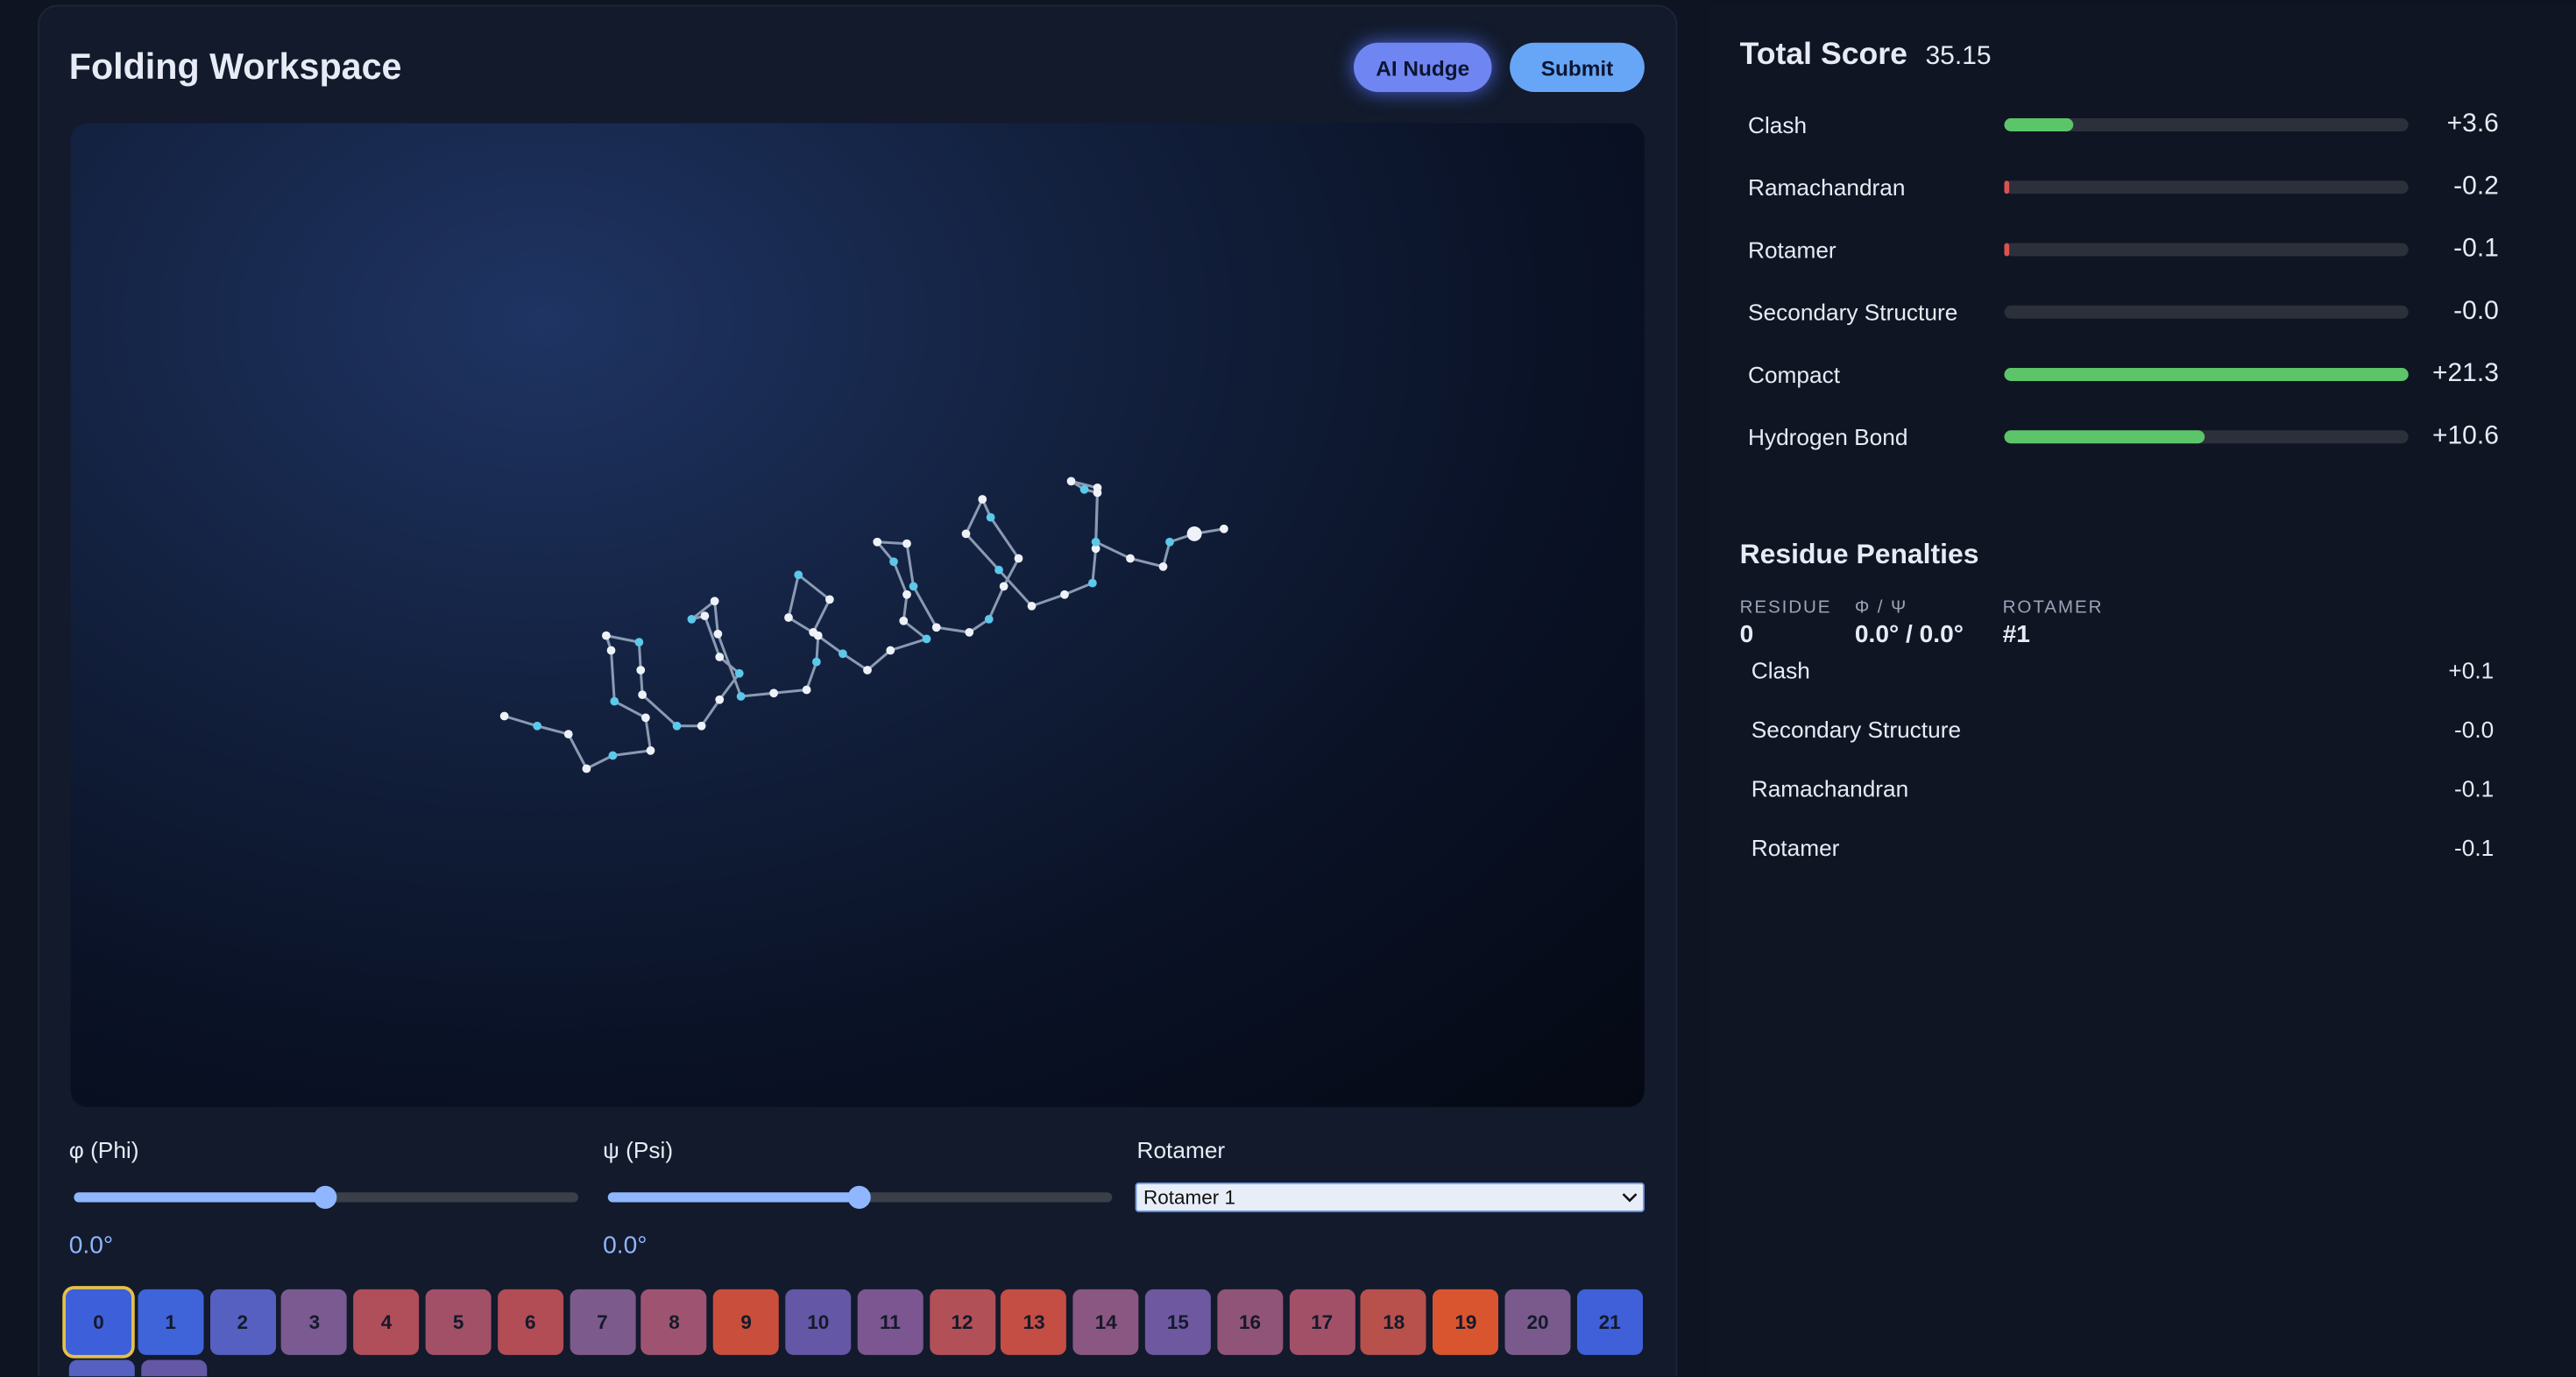  What do you see at coordinates (1780, 670) in the screenshot?
I see `penalty-name: Clash` at bounding box center [1780, 670].